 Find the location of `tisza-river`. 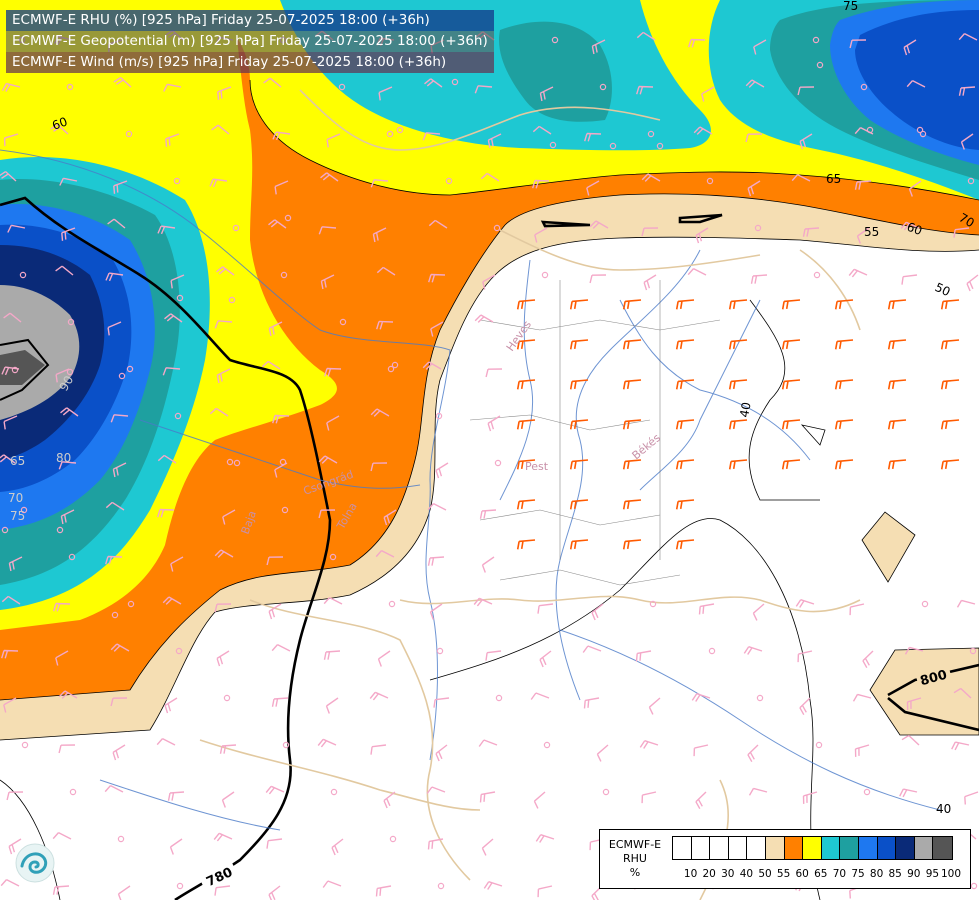

tisza-river is located at coordinates (628, 475).